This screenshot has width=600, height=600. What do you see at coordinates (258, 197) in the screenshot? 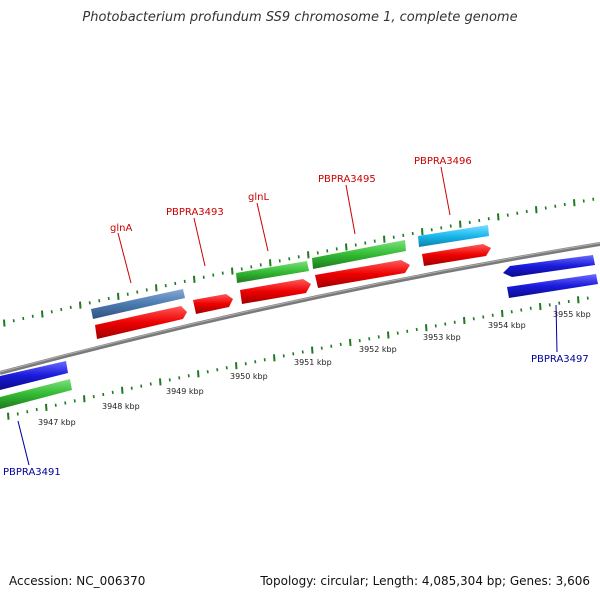
I see `label-glnL: glnL` at bounding box center [258, 197].